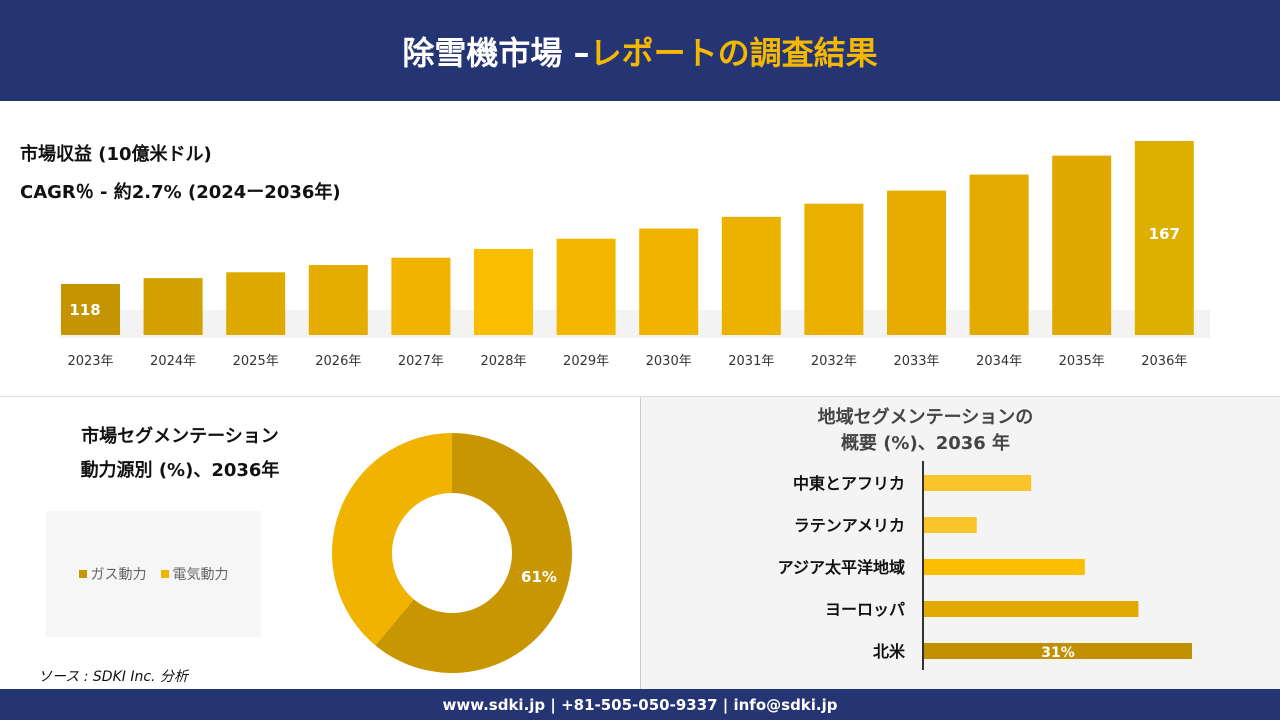  Describe the element at coordinates (200, 575) in the screenshot. I see `legend-label: 電気動力` at that location.